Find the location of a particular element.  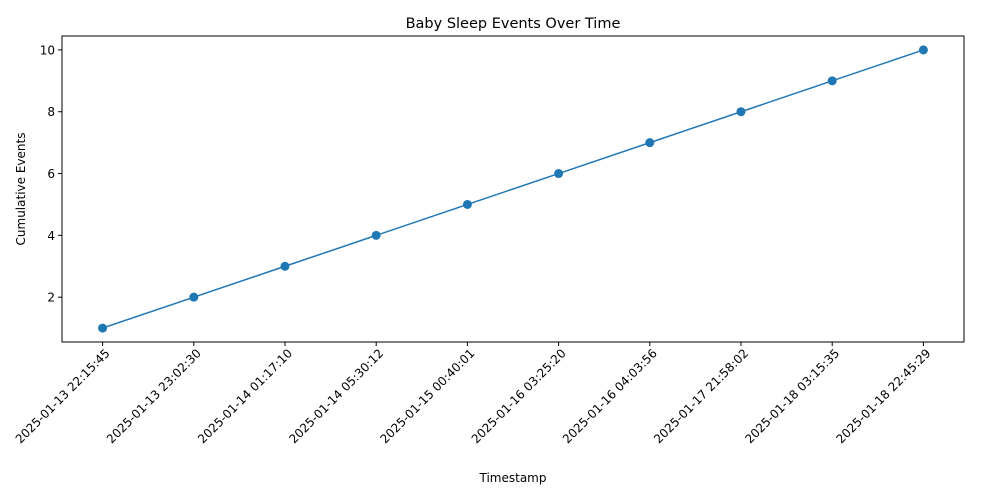

y-tick-label: 2 is located at coordinates (51, 298).